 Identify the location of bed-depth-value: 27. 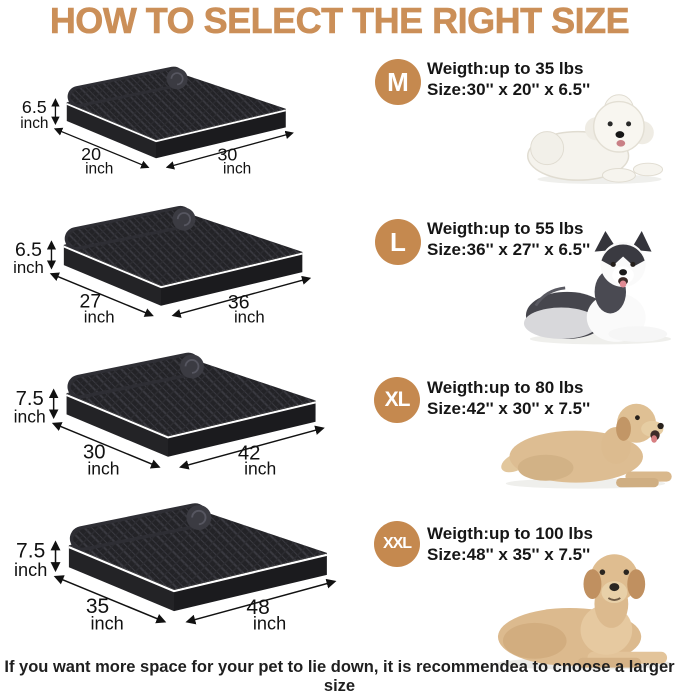
(91, 301).